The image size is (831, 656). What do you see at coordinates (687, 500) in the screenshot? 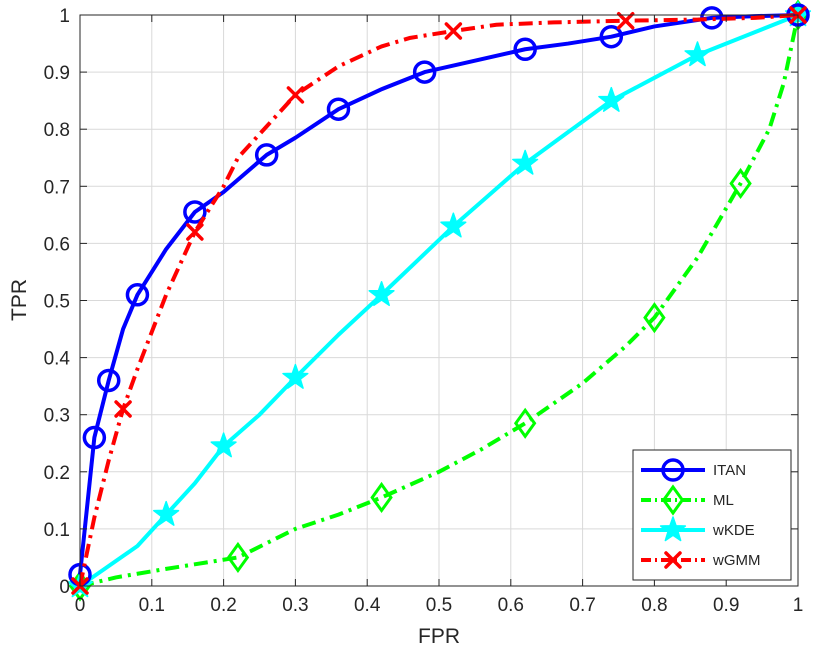
I see `legend-item-ml: ML` at bounding box center [687, 500].